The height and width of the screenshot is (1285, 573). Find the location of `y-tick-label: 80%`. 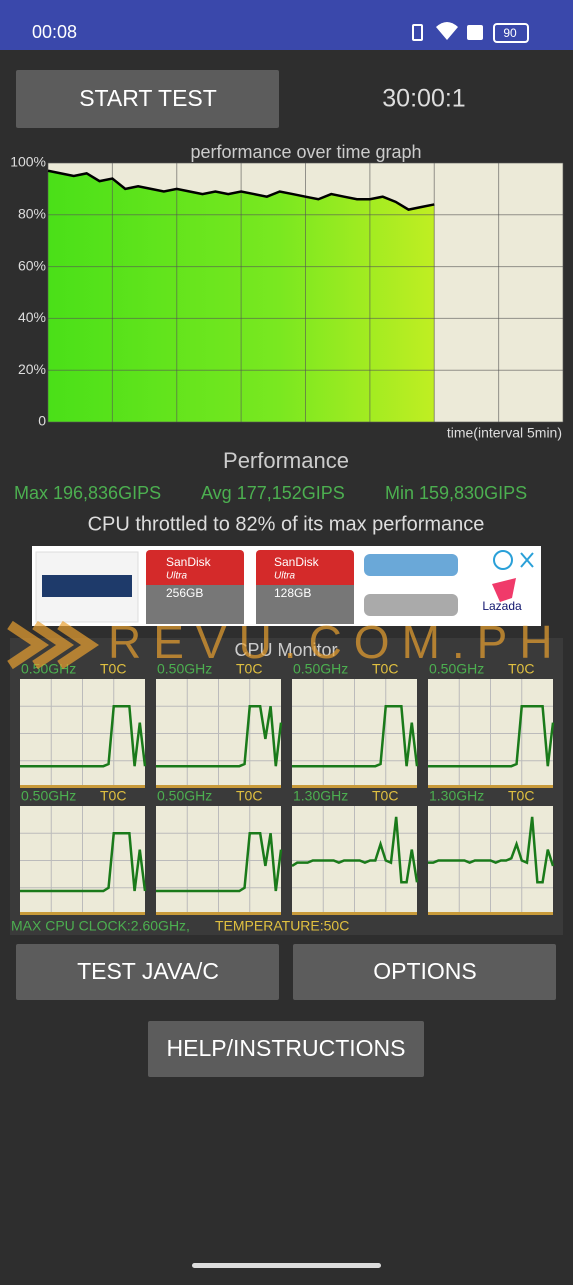

y-tick-label: 80% is located at coordinates (32, 214).